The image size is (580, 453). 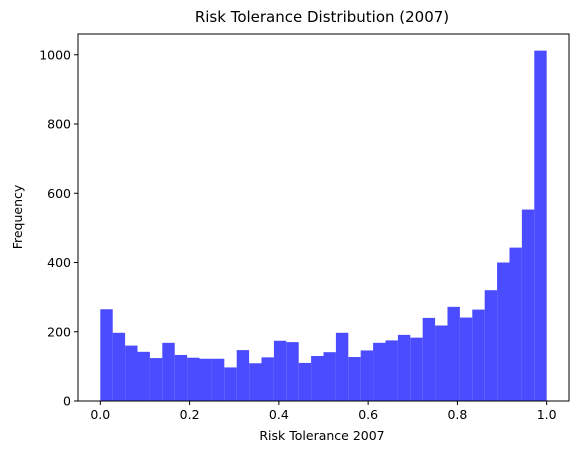 I want to click on x-tick-label: 0.2, so click(x=190, y=414).